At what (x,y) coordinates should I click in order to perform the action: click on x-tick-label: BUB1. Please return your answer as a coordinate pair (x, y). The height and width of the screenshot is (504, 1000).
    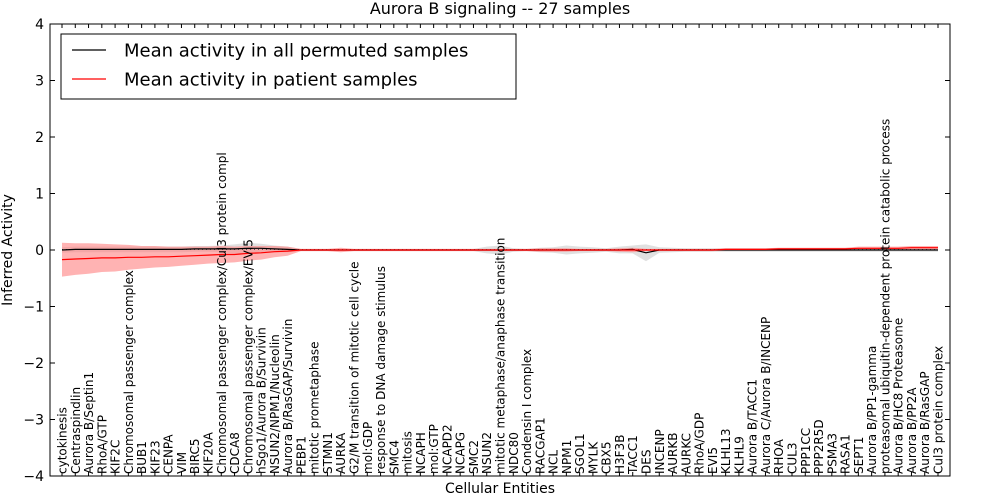
    Looking at the image, I should click on (142, 457).